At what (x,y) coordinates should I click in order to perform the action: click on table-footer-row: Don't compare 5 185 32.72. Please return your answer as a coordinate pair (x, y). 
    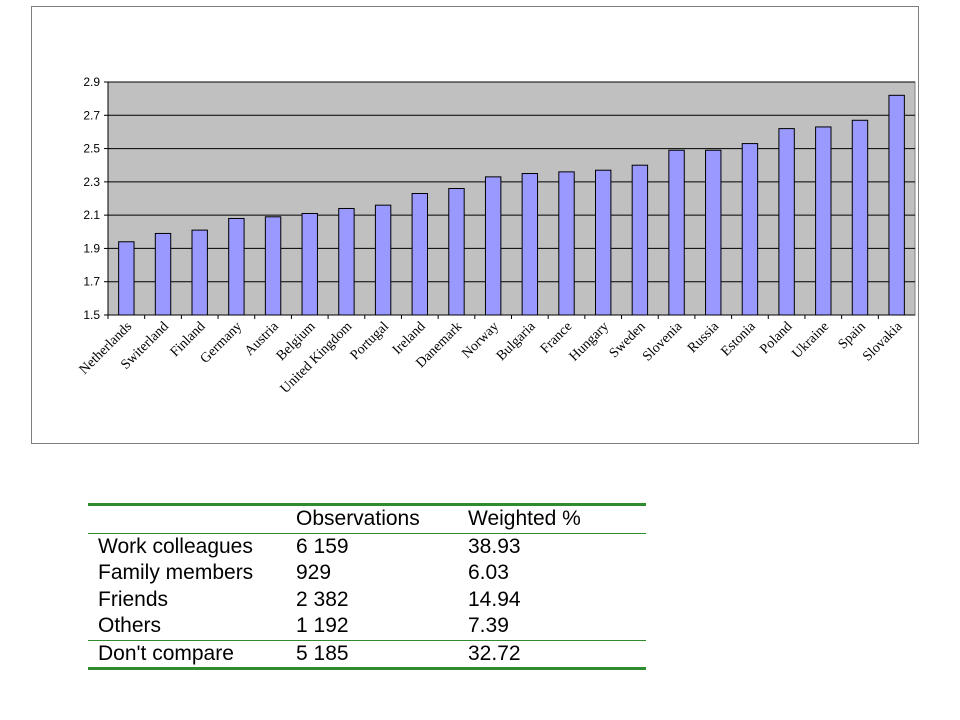
    Looking at the image, I should click on (367, 654).